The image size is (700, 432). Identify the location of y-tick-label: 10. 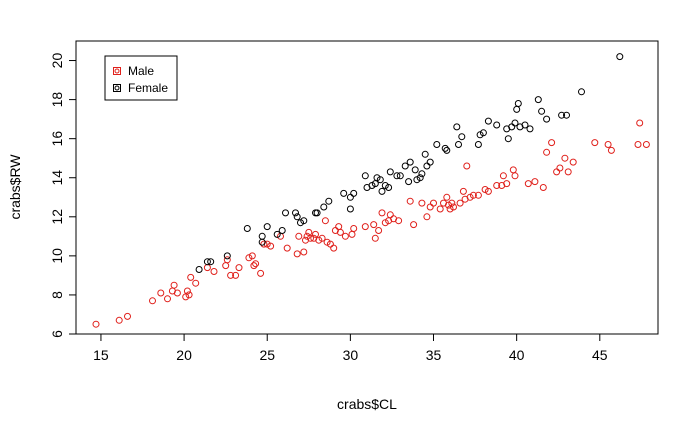
(57, 256).